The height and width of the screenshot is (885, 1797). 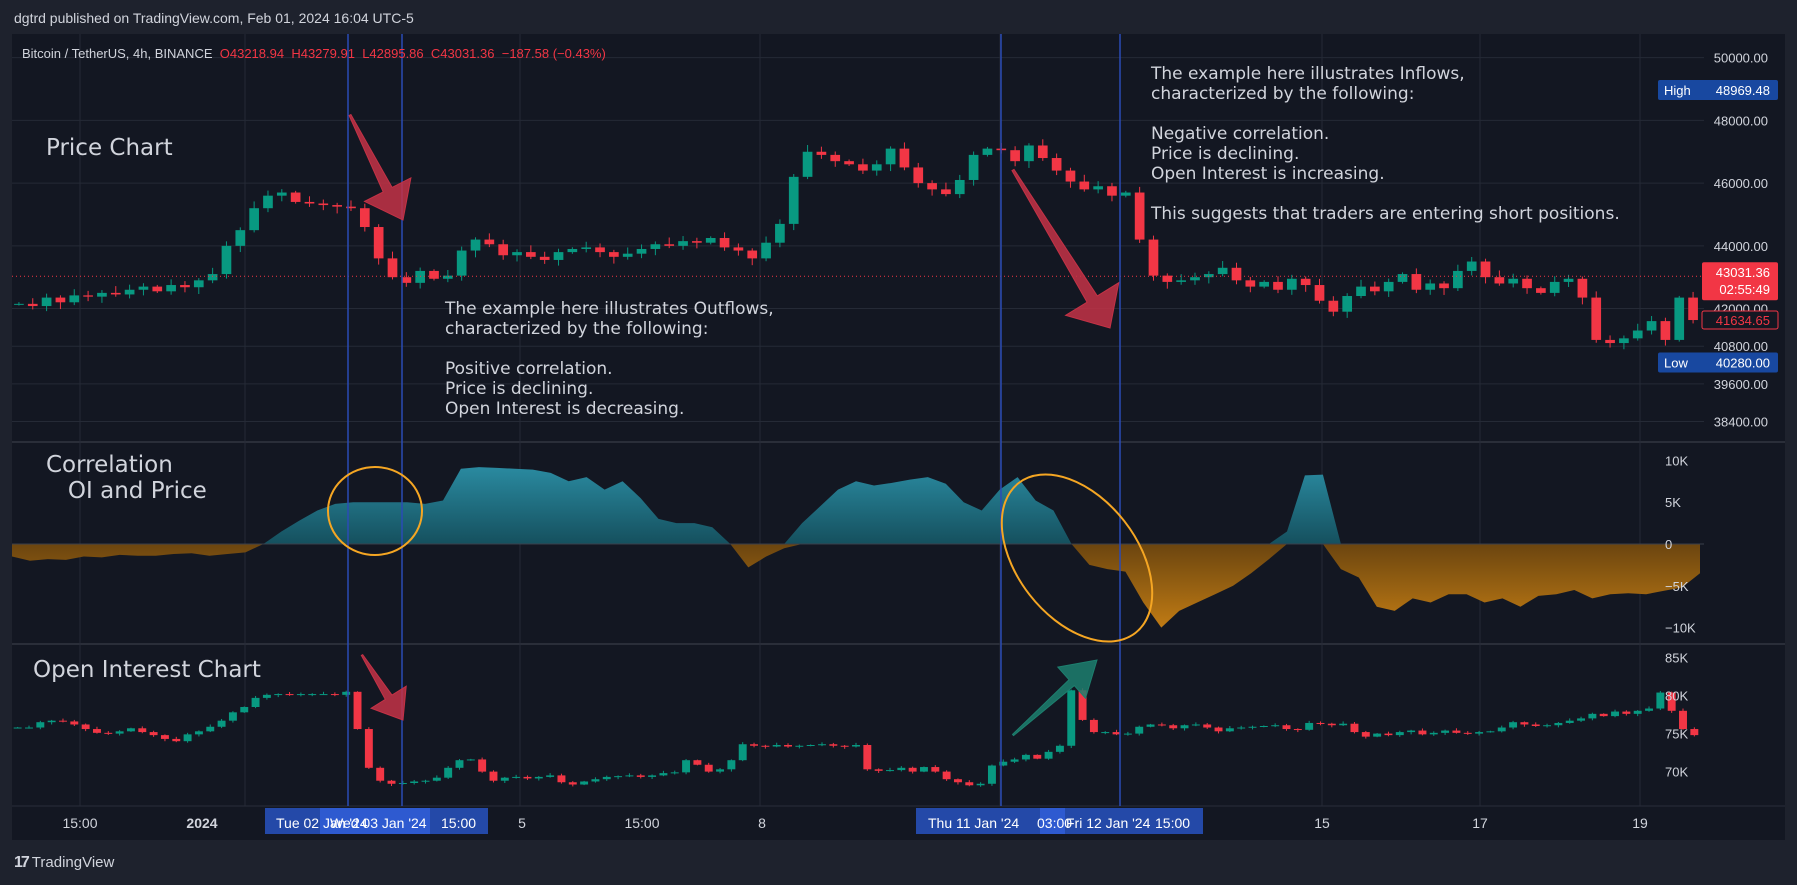 I want to click on correlation-axis-label: 0, so click(x=1668, y=544).